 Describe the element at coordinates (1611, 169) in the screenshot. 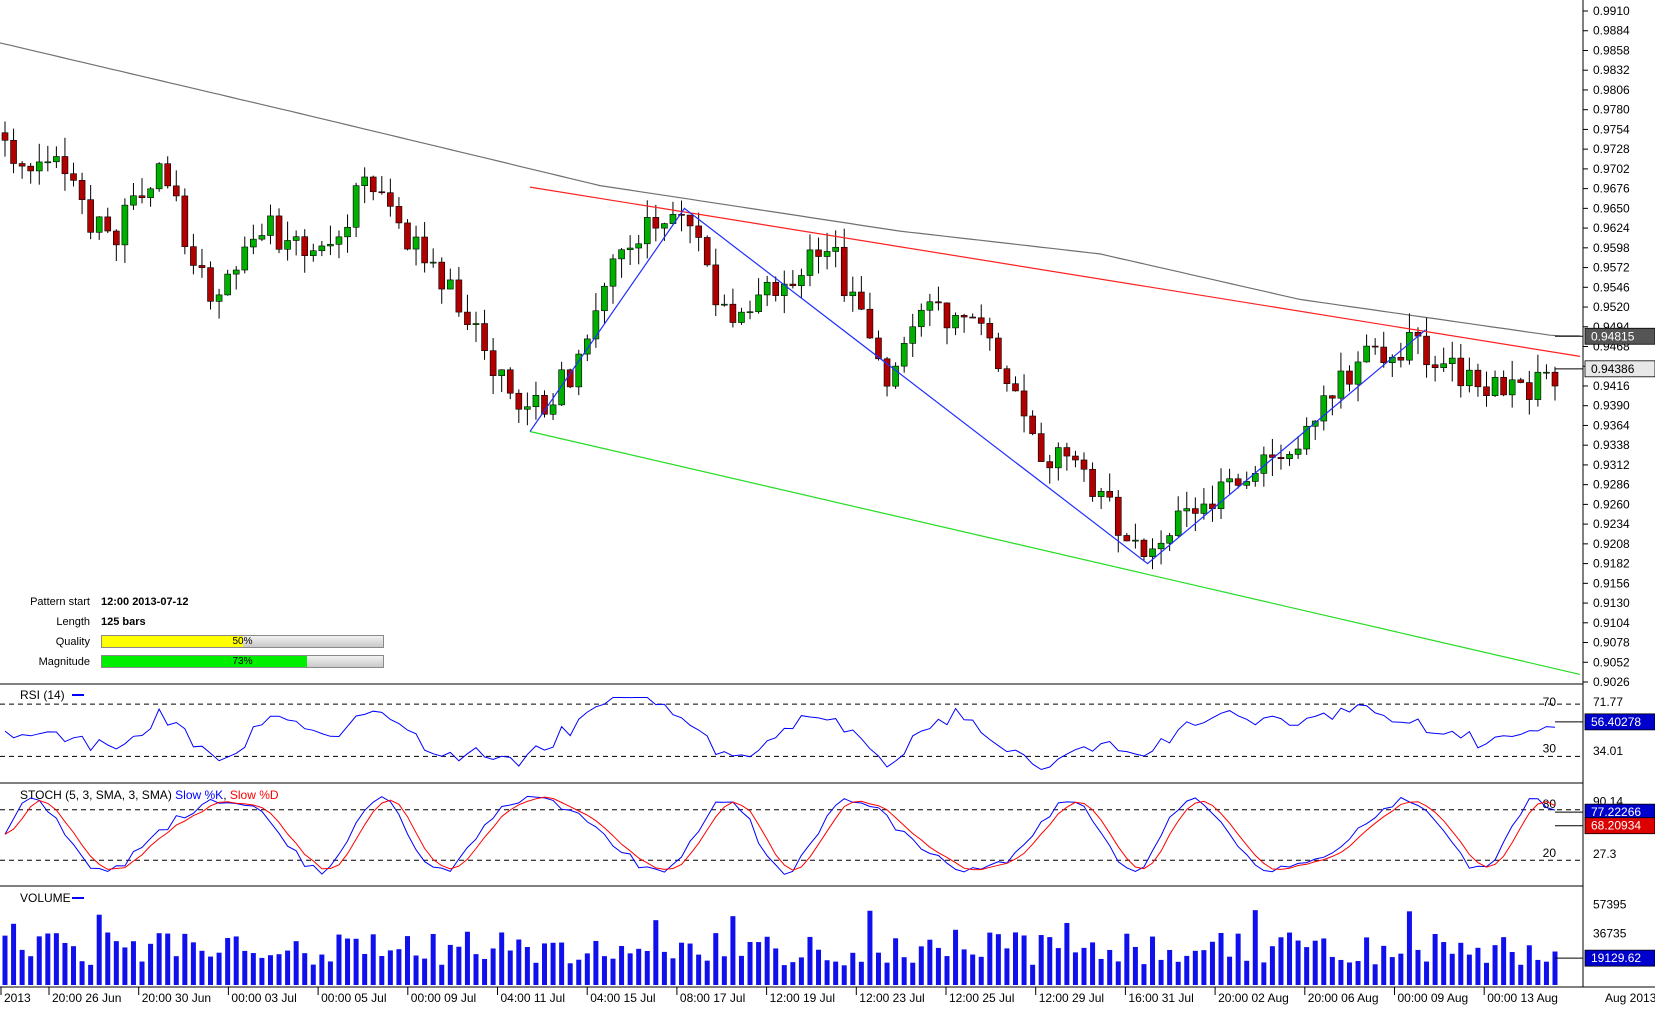

I see `price-tick-label: 0.9702` at that location.